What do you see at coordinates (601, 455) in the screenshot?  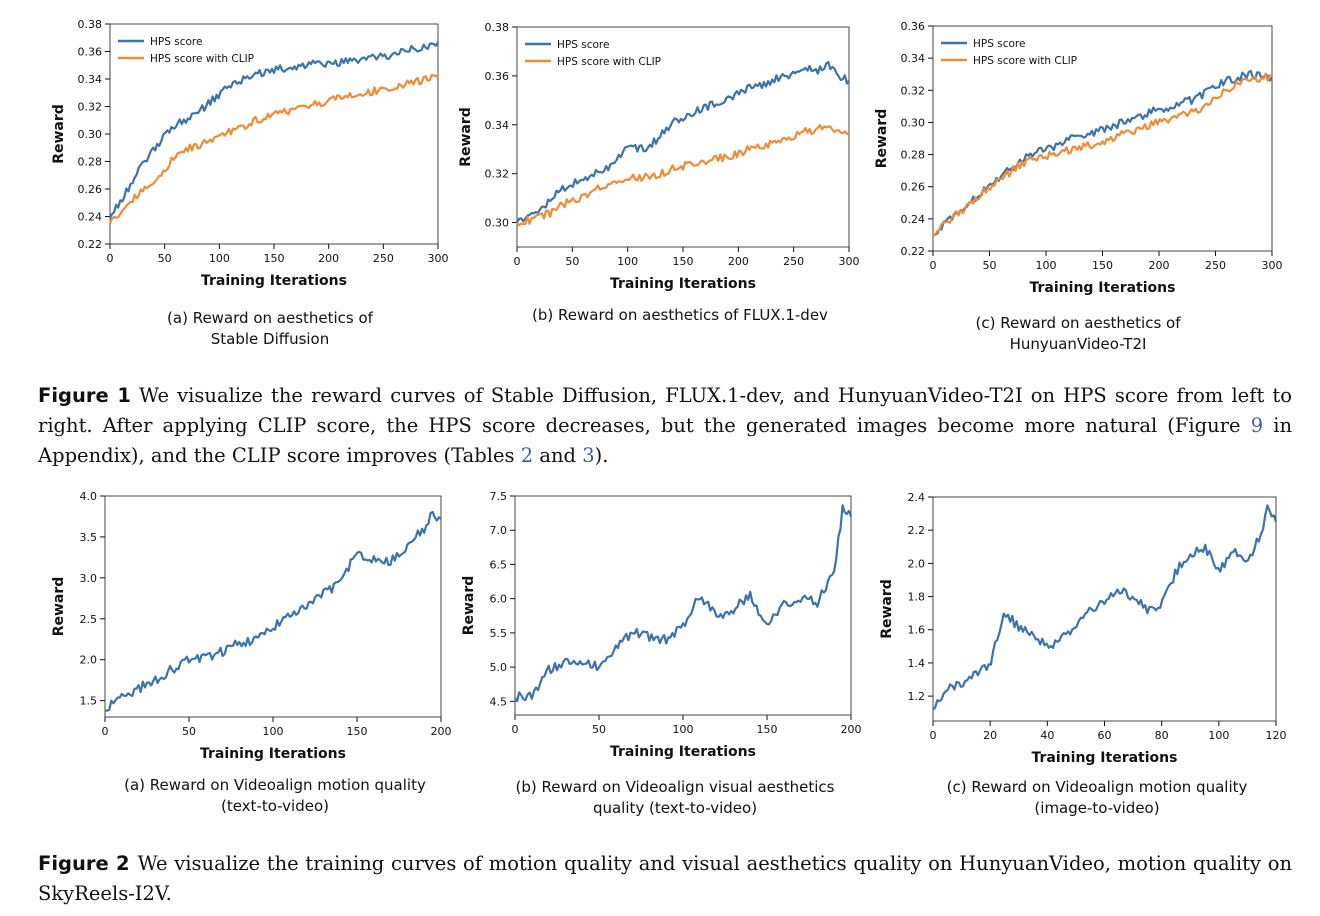 I see `figure1-caption-text-4: ).` at bounding box center [601, 455].